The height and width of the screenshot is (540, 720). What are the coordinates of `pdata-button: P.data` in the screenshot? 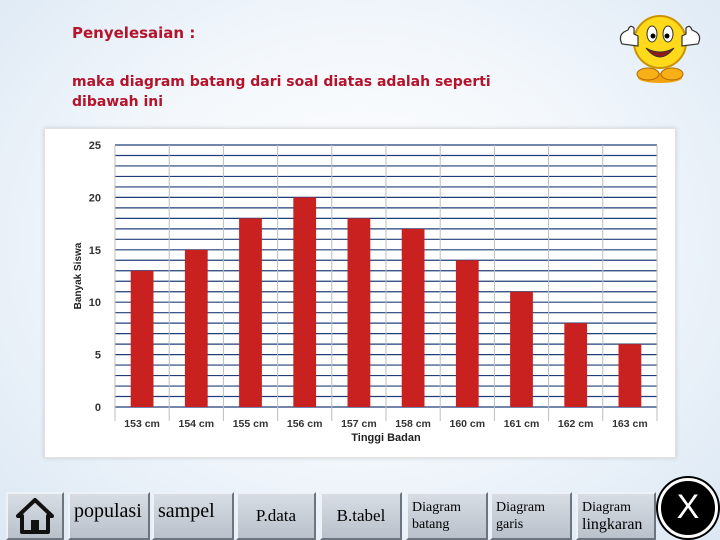 It's located at (276, 516).